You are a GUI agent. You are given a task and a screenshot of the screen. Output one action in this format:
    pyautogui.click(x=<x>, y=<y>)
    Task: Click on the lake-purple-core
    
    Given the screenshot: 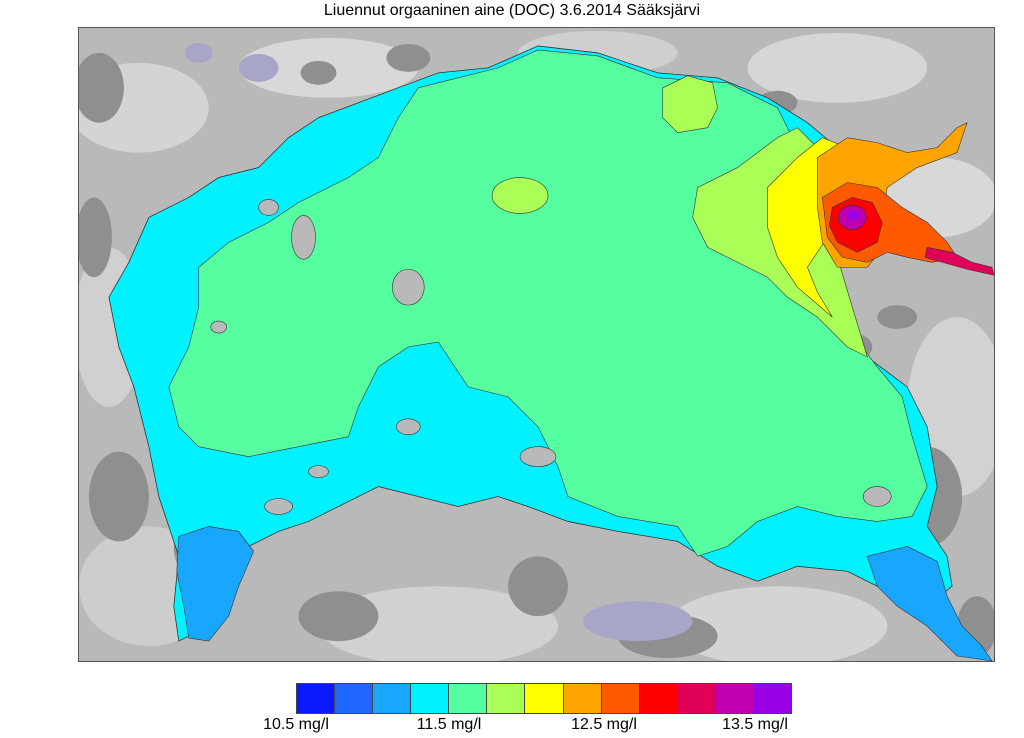 What is the action you would take?
    pyautogui.click(x=853, y=215)
    